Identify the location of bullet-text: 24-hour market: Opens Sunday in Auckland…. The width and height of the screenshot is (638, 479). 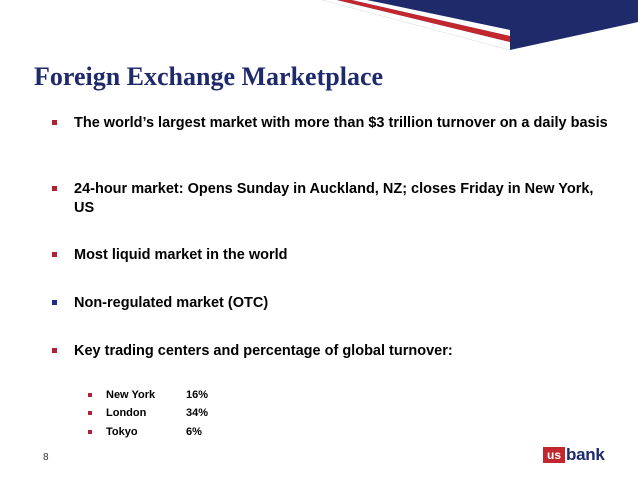
(334, 198).